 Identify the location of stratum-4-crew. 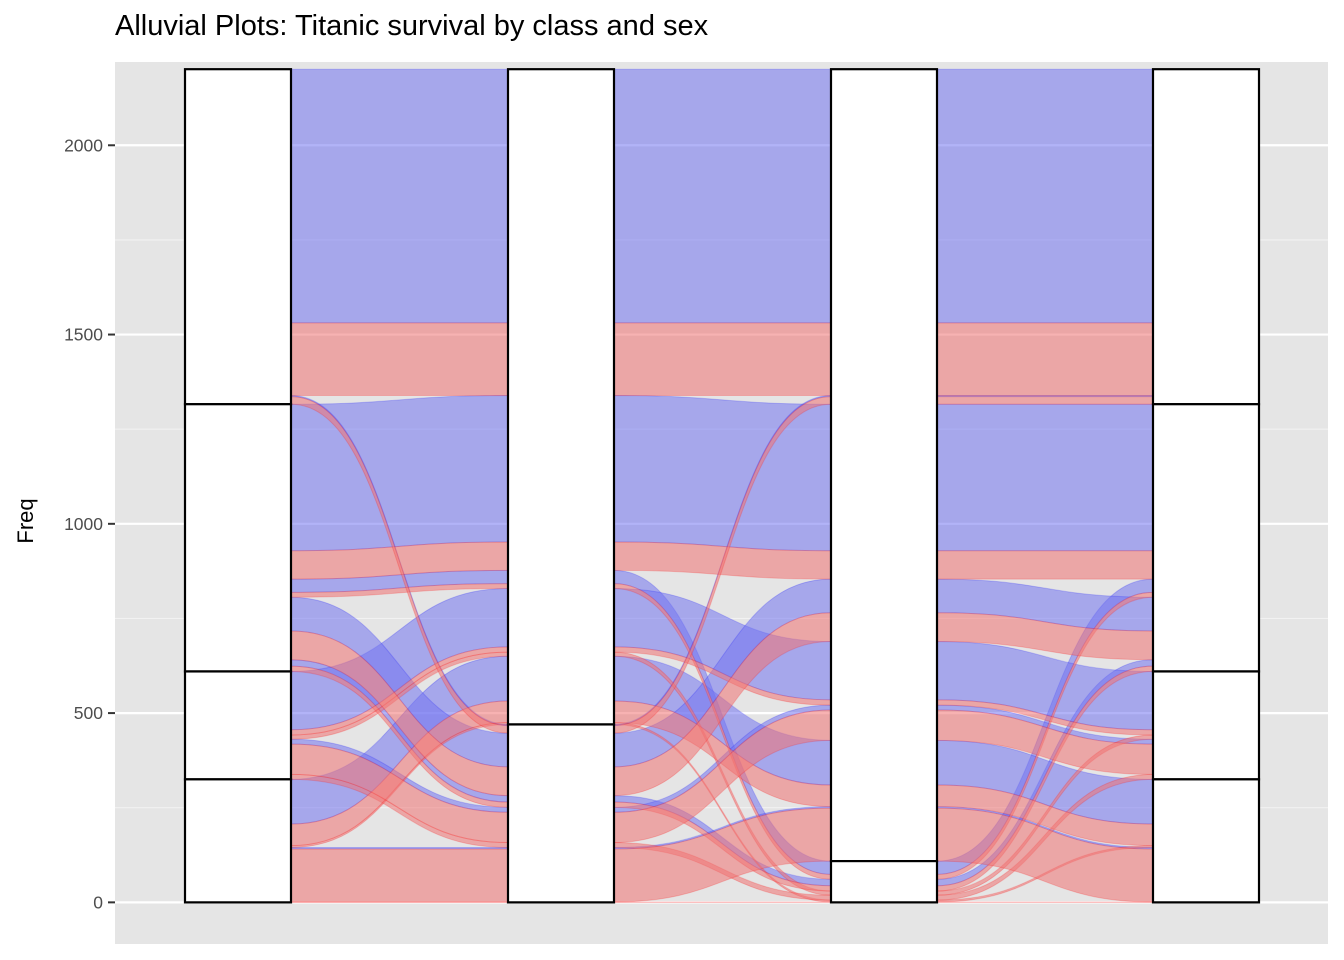
(1206, 237).